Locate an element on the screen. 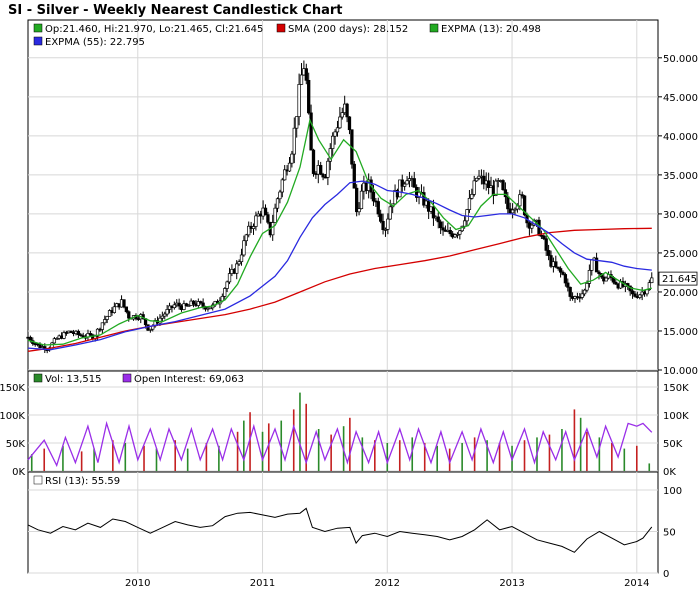 The image size is (700, 613). ema55-legend-swatch is located at coordinates (38, 41).